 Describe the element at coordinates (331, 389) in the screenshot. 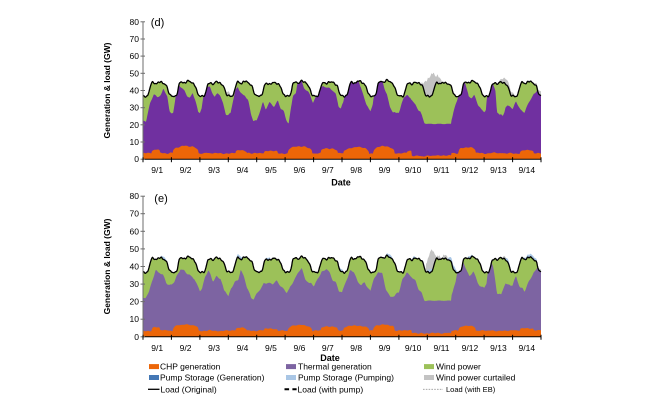

I see `svg-text: Load (with pump)` at that location.